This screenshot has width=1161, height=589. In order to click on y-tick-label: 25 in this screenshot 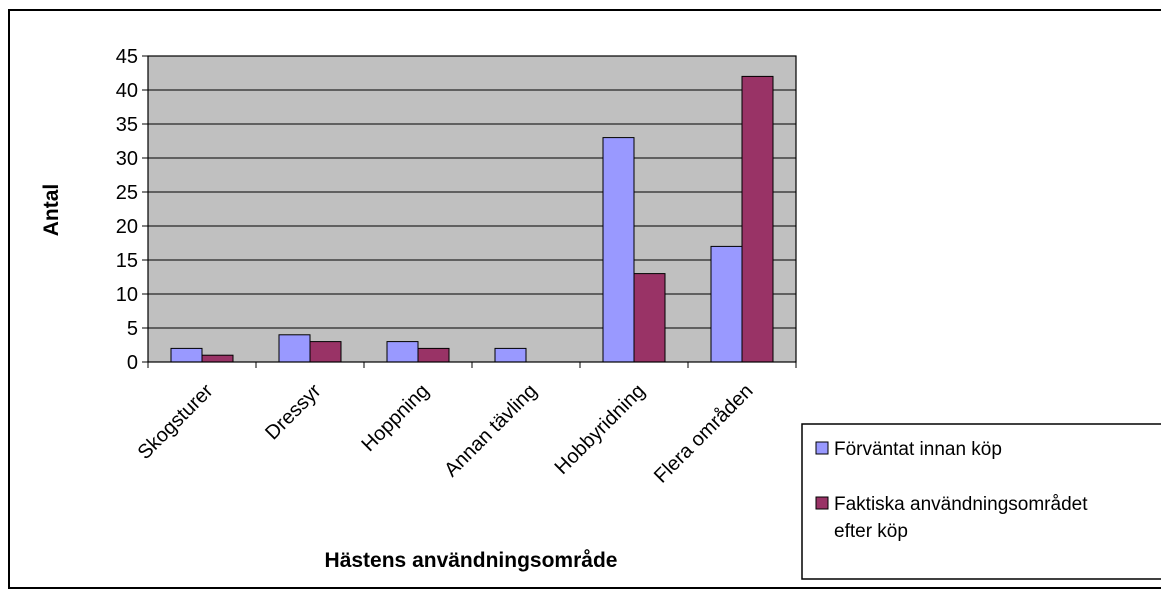, I will do `click(127, 193)`.